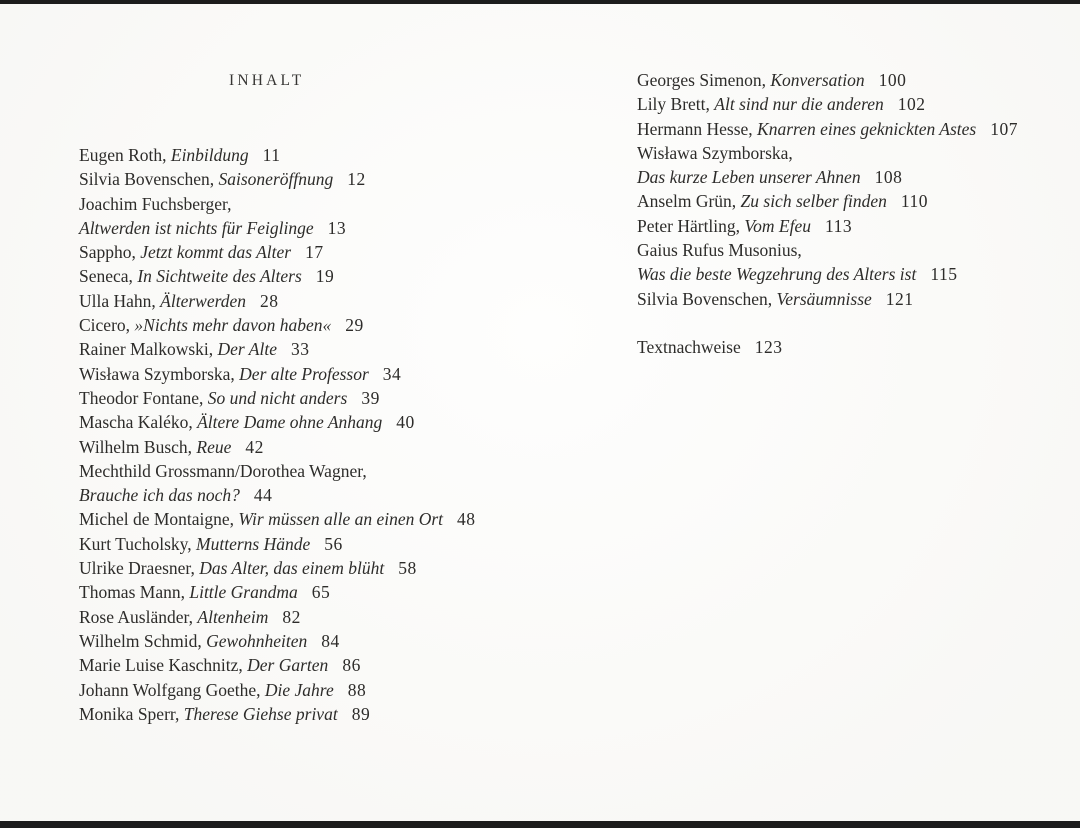 This screenshot has height=828, width=1080. What do you see at coordinates (288, 665) in the screenshot?
I see `title-text: Der Garten` at bounding box center [288, 665].